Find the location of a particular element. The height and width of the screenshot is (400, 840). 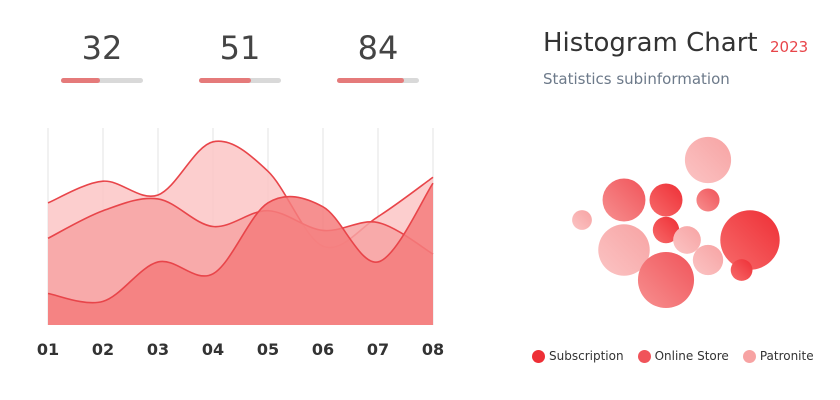

legend: Subscription Online Store Patronite is located at coordinates (673, 356).